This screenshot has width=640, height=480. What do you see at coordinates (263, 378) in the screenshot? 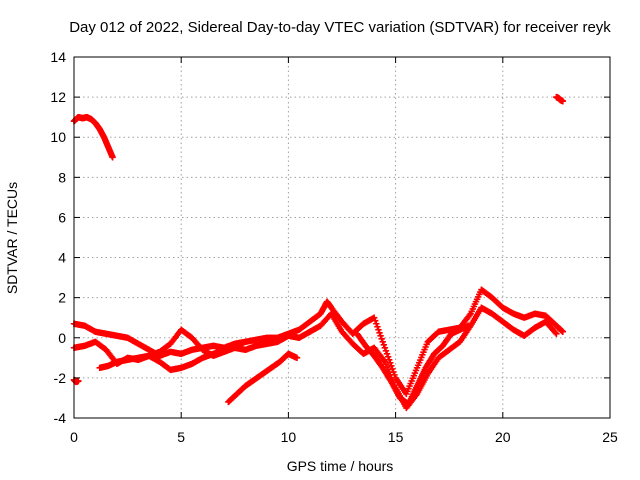
I see `series-track-d` at bounding box center [263, 378].